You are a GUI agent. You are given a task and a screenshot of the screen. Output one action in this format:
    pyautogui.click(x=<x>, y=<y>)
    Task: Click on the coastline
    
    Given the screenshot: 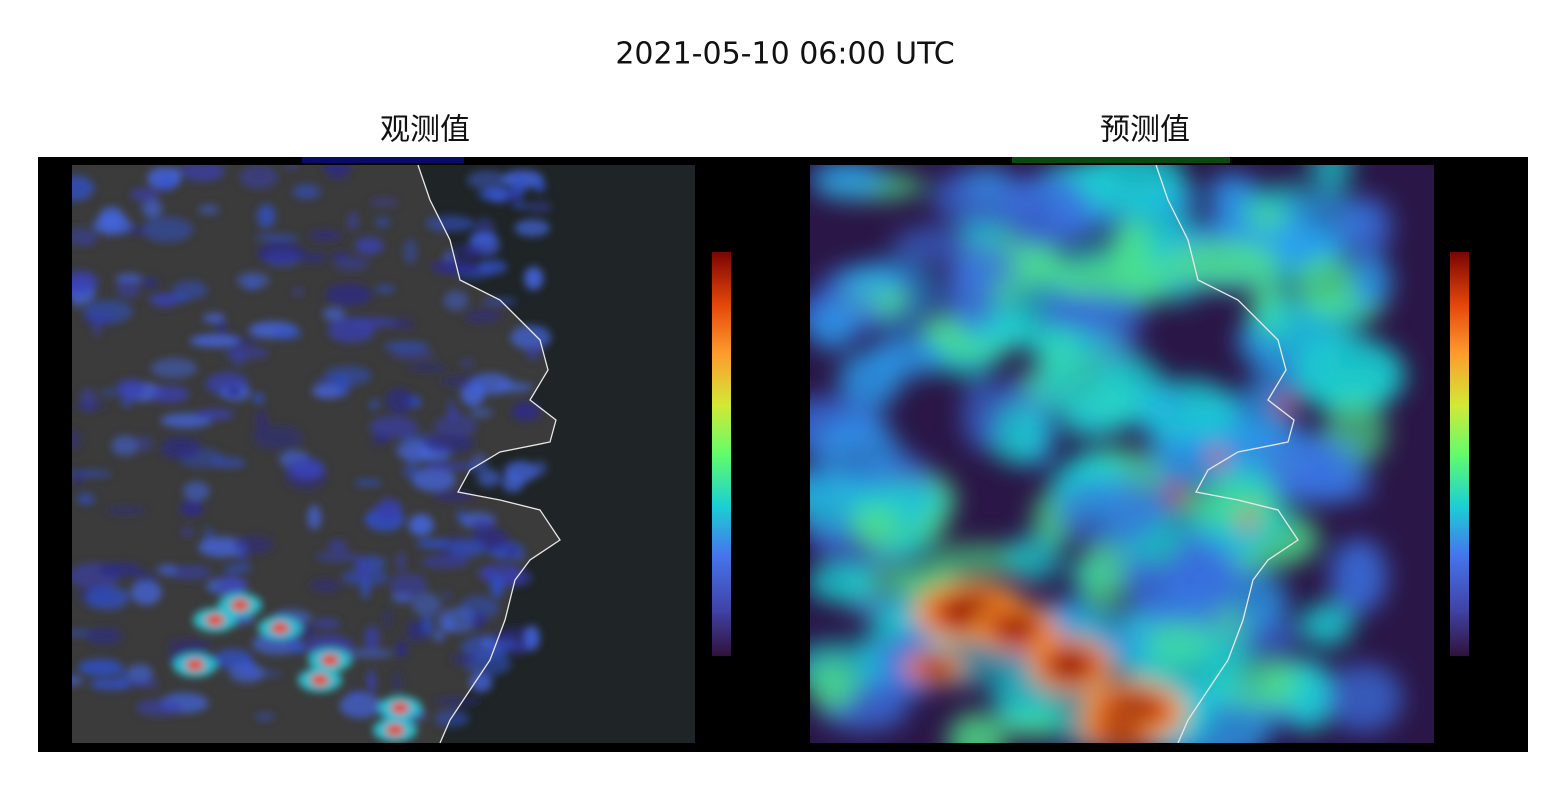 What is the action you would take?
    pyautogui.click(x=489, y=454)
    